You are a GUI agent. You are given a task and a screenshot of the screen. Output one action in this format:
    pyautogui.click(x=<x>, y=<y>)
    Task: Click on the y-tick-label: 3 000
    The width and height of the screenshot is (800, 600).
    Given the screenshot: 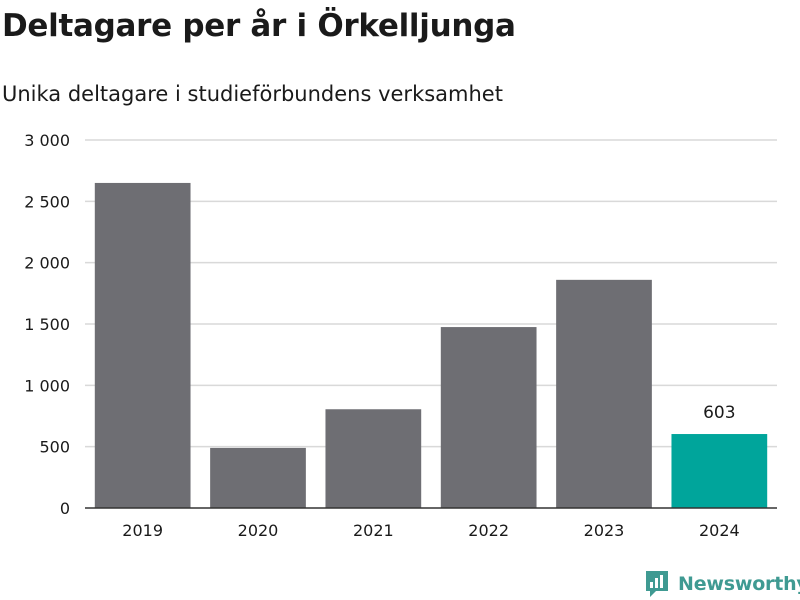 What is the action you would take?
    pyautogui.click(x=47, y=140)
    